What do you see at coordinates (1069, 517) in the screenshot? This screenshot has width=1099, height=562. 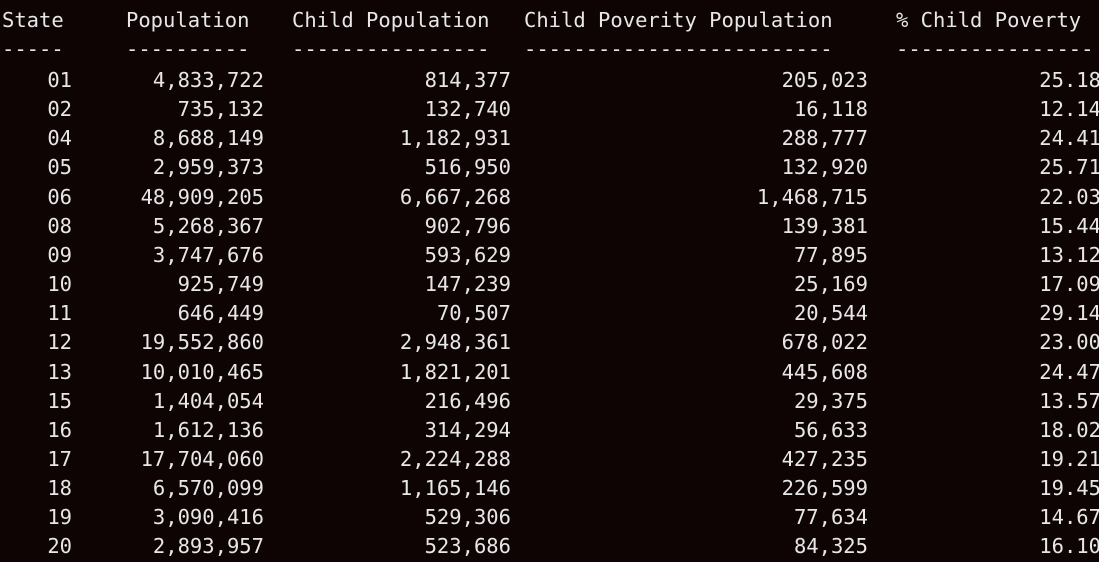 I see `cell-percent-child-poverty: 14.67` at bounding box center [1069, 517].